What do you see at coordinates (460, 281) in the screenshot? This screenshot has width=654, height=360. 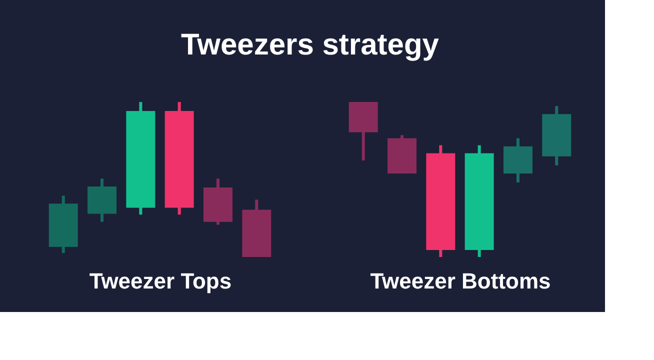 I see `x-axis-title: Tweezer Bottoms` at bounding box center [460, 281].